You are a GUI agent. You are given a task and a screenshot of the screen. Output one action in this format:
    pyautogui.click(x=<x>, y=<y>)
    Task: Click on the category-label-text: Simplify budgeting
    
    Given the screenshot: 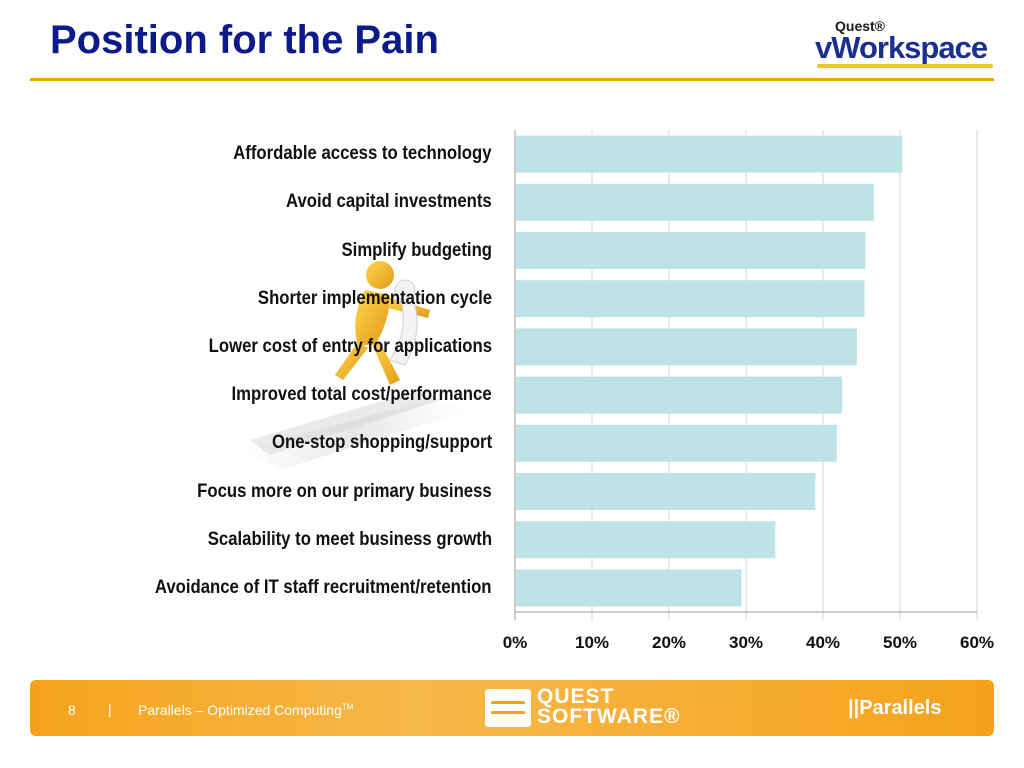 What is the action you would take?
    pyautogui.click(x=416, y=250)
    